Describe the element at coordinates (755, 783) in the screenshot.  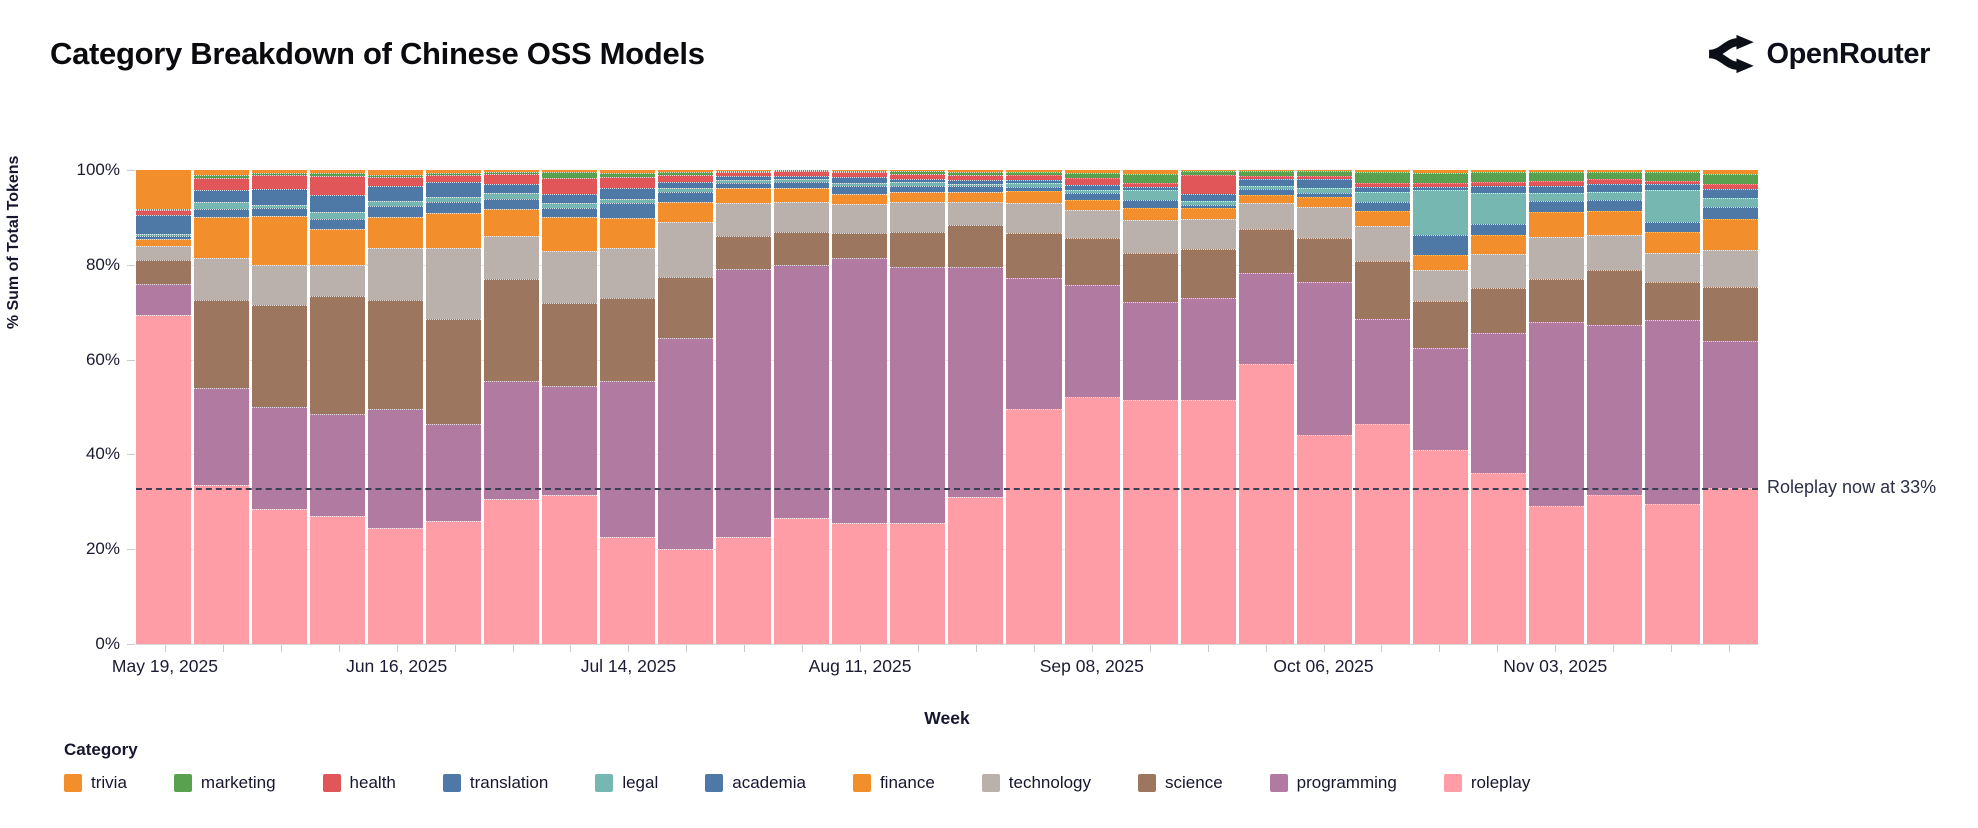
I see `legend-item-academia: academia` at that location.